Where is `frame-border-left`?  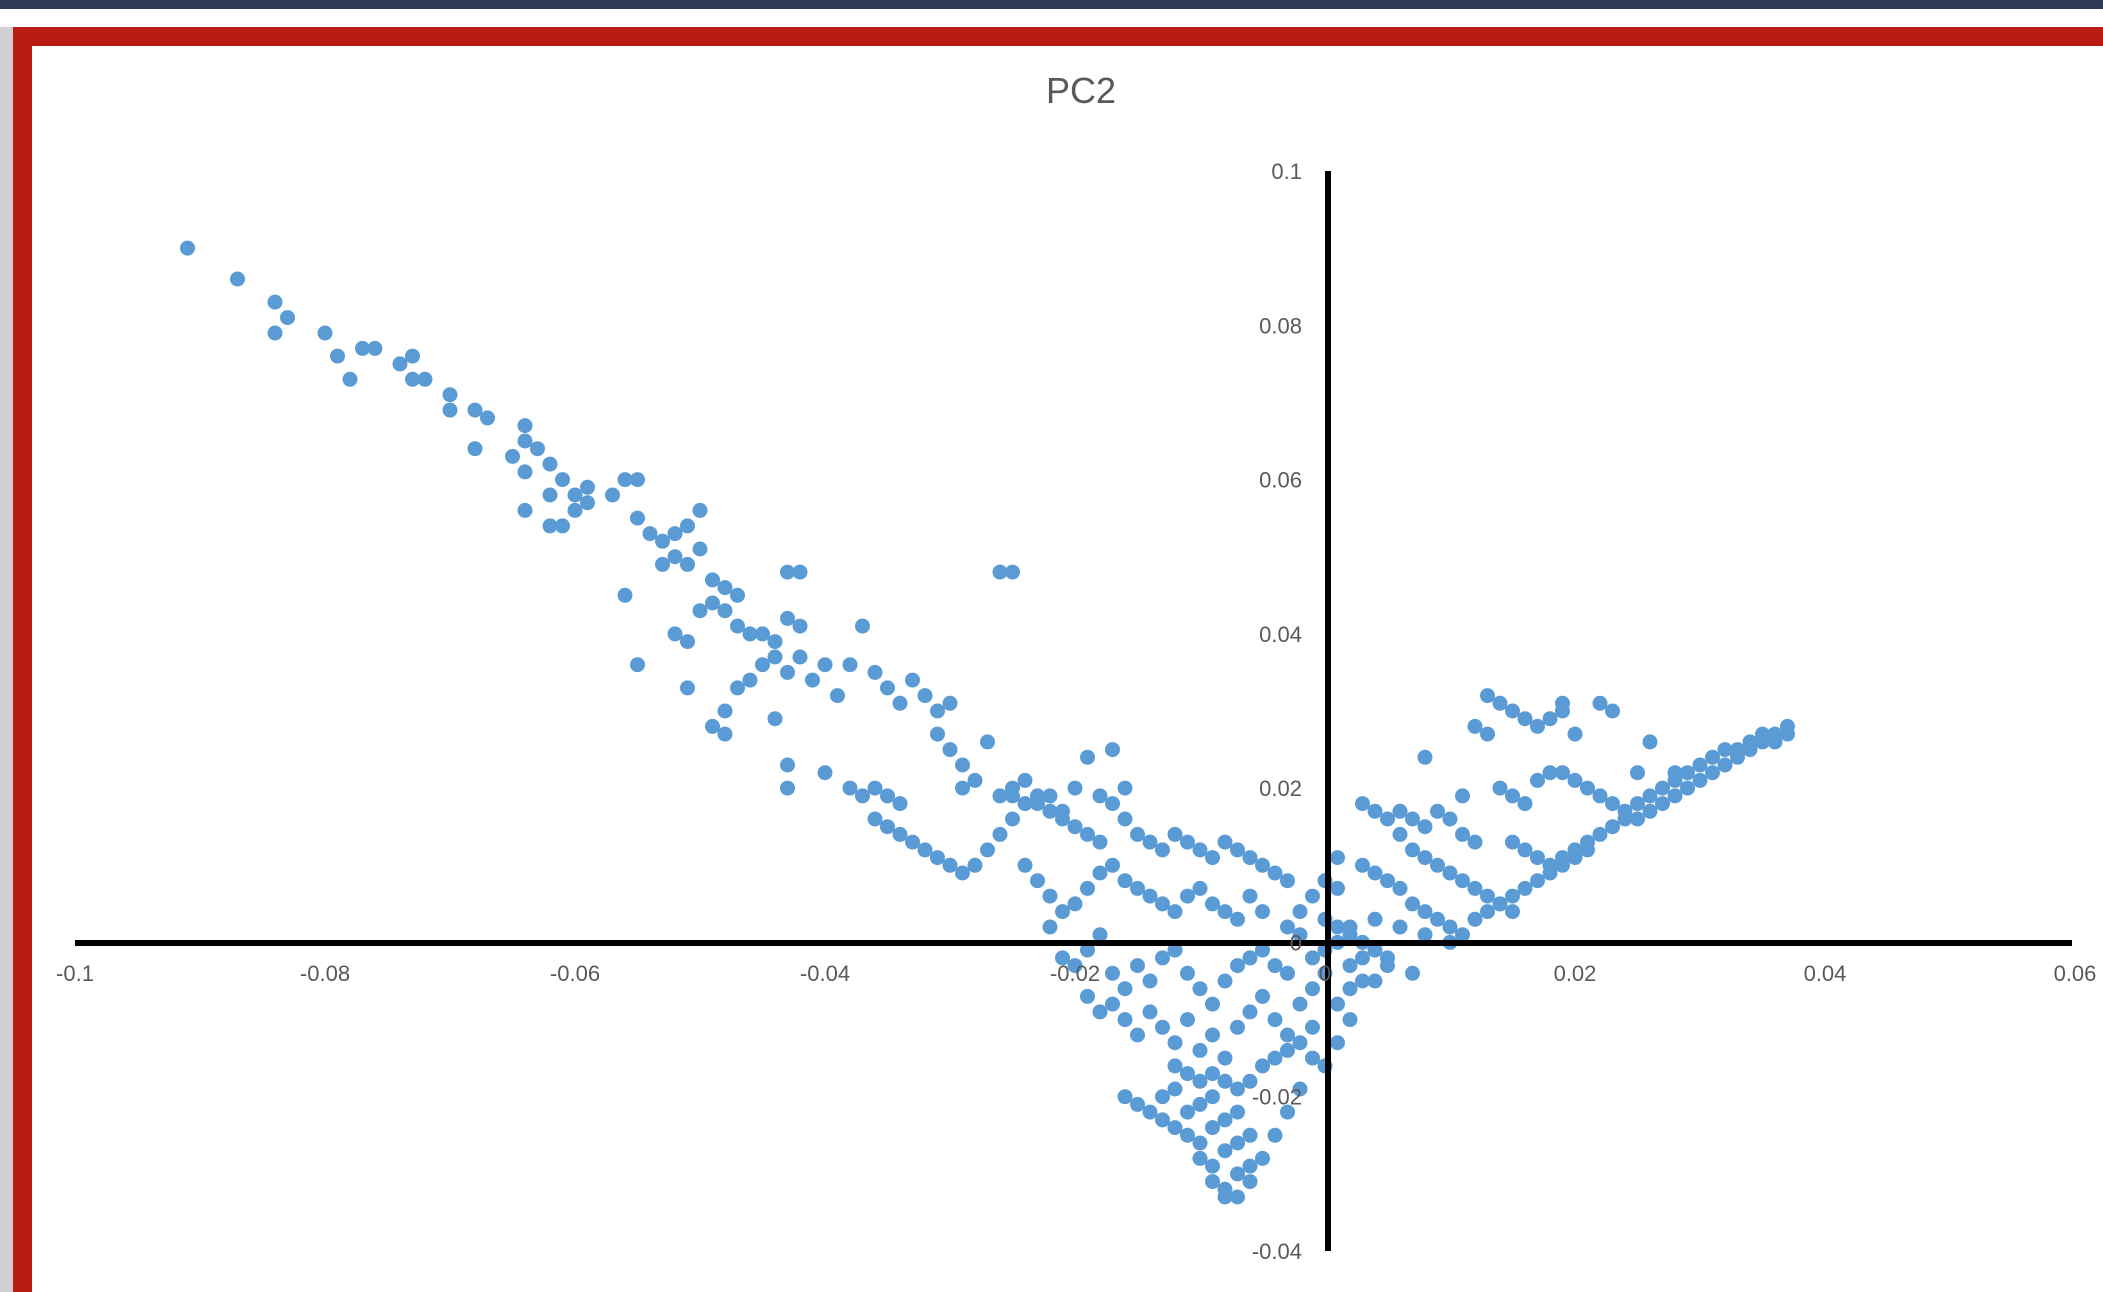
frame-border-left is located at coordinates (22, 659).